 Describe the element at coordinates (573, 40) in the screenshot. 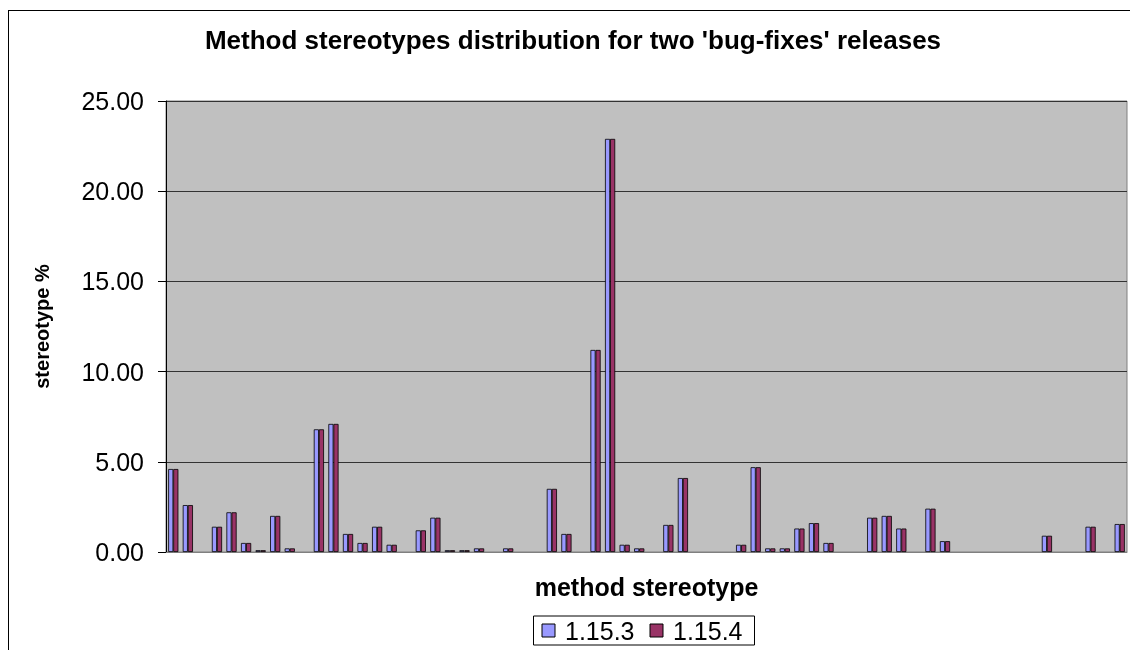

I see `chart-title: Method stereotypes distribution for two 'bug-fixes' releases` at that location.